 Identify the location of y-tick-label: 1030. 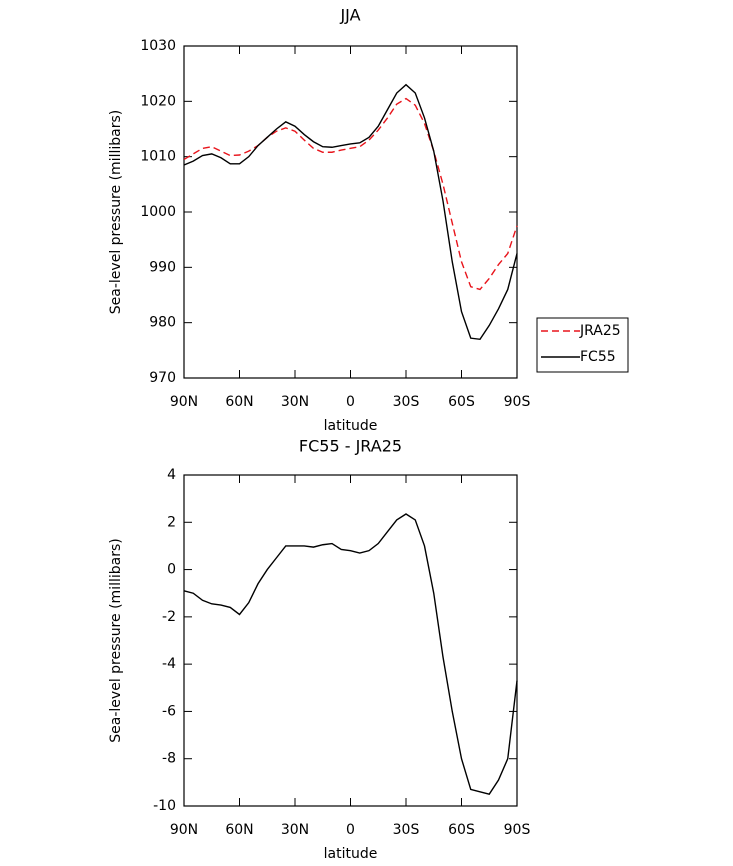
(158, 46).